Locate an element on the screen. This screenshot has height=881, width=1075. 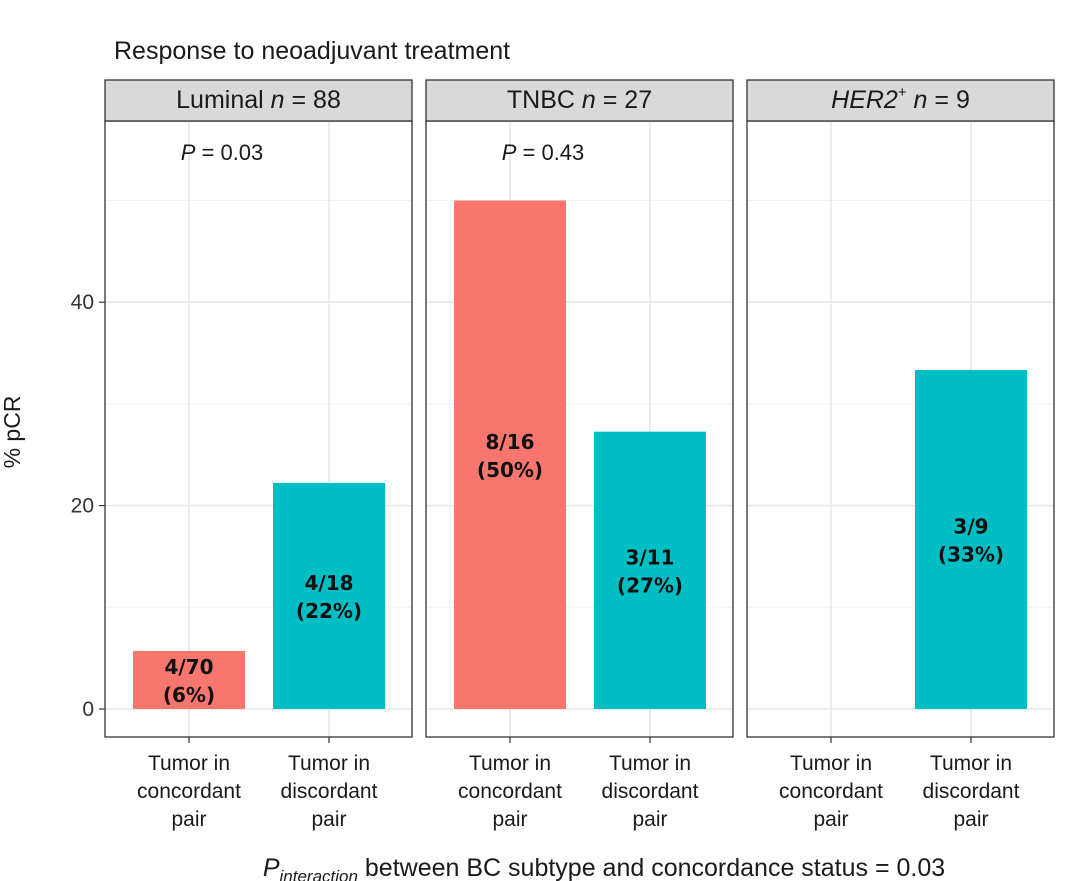
y-tick-label: 20 is located at coordinates (82, 506).